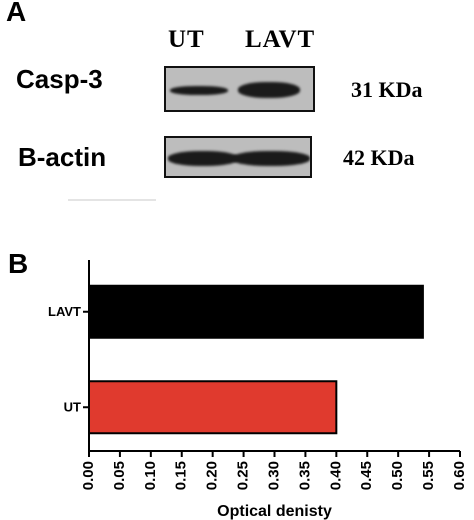 This screenshot has height=520, width=474. Describe the element at coordinates (213, 407) in the screenshot. I see `bar-ut` at that location.